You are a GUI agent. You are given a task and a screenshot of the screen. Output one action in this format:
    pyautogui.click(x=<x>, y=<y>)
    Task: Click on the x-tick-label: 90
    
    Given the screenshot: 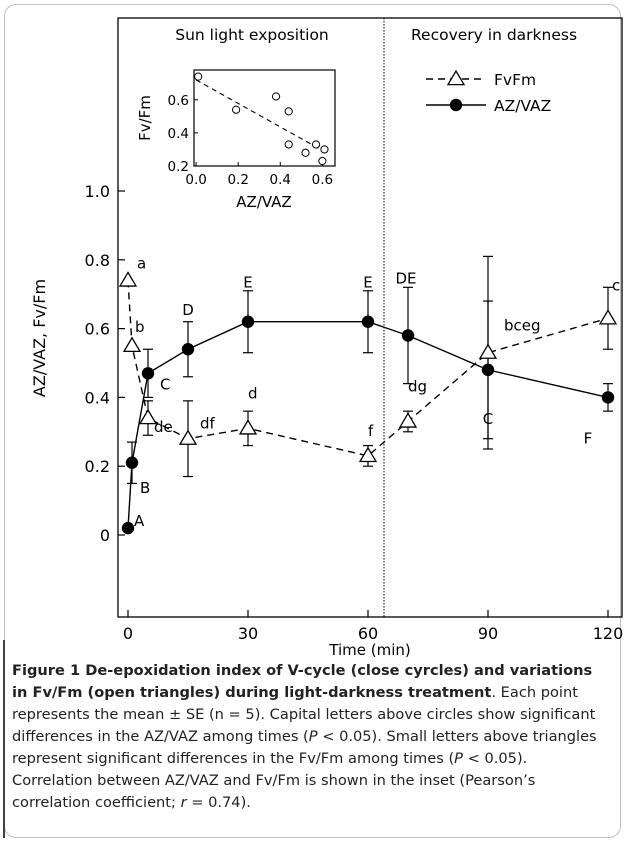 What is the action you would take?
    pyautogui.click(x=488, y=633)
    